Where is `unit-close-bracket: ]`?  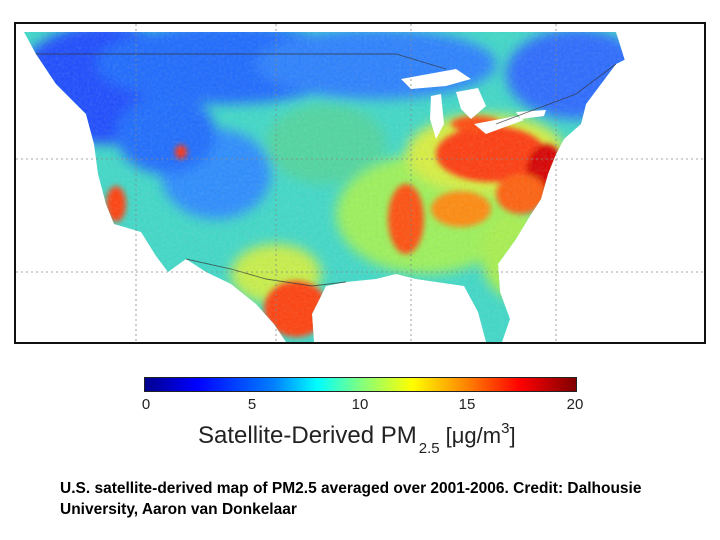 unit-close-bracket: ] is located at coordinates (512, 435).